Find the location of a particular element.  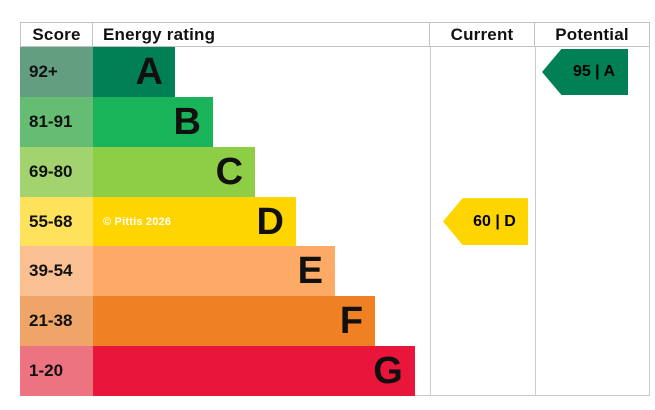

score-range: 69-80 is located at coordinates (56, 171).